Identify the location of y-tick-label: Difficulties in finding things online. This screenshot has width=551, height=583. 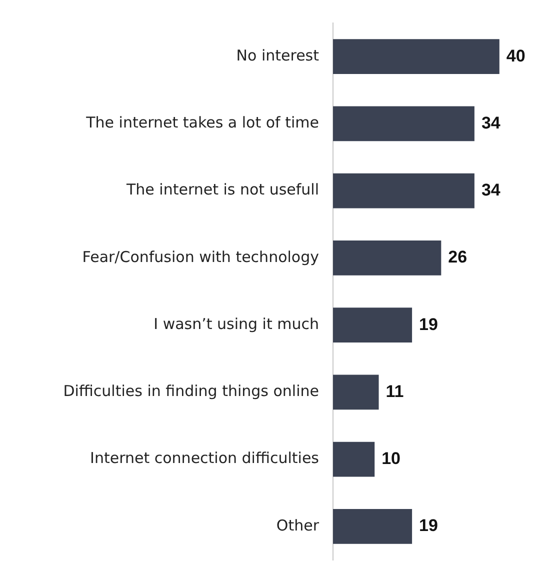
(191, 391).